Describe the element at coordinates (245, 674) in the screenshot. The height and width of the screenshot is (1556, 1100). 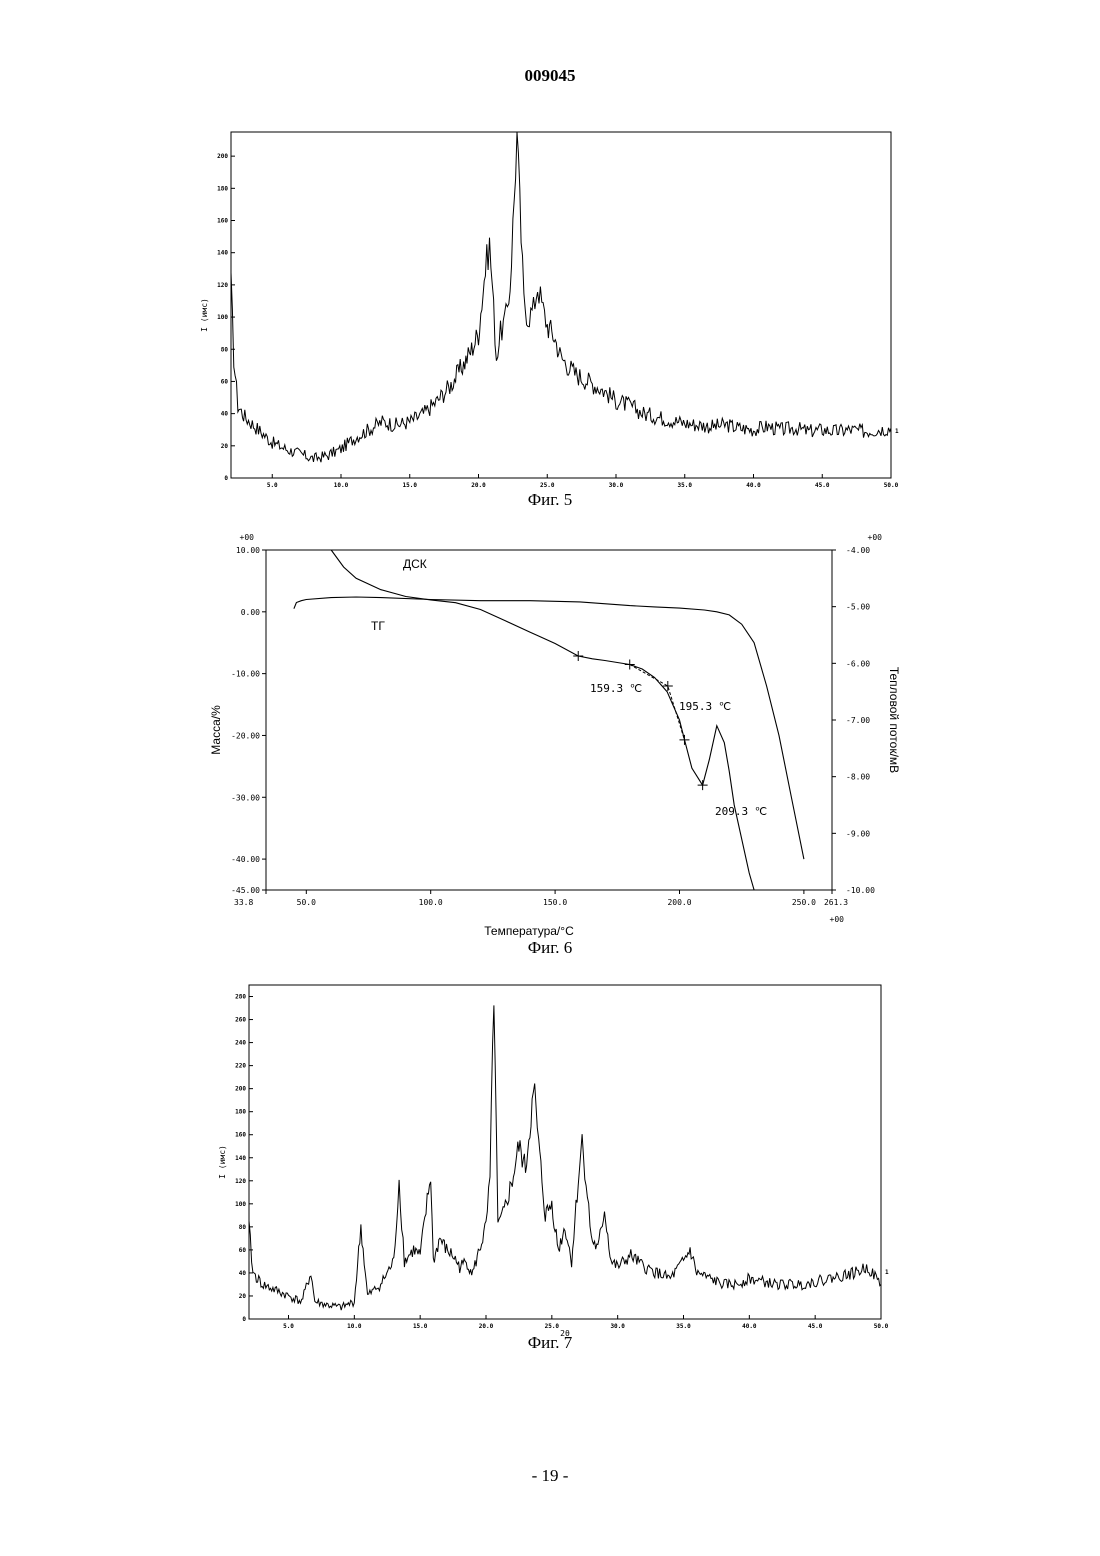
I see `y-tick-label: -10.00` at that location.